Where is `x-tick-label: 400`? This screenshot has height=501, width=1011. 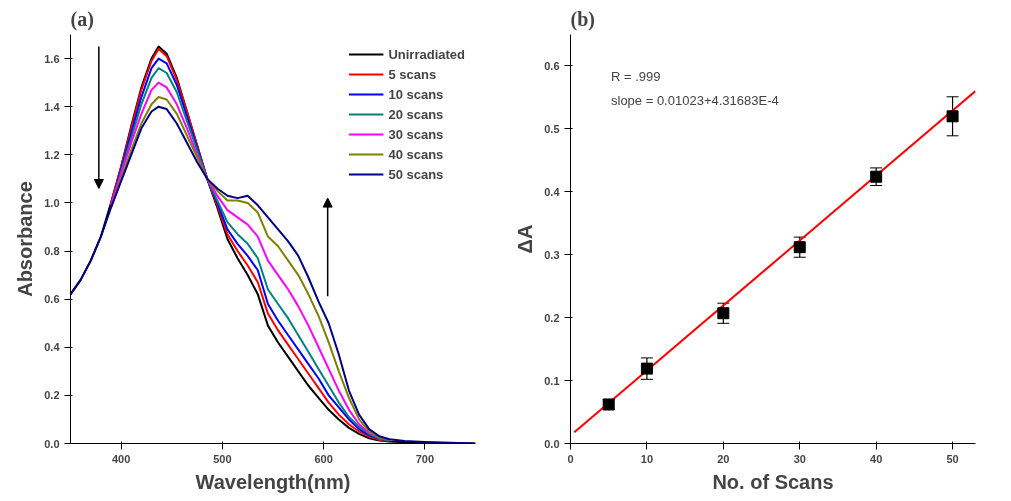 x-tick-label: 400 is located at coordinates (121, 458).